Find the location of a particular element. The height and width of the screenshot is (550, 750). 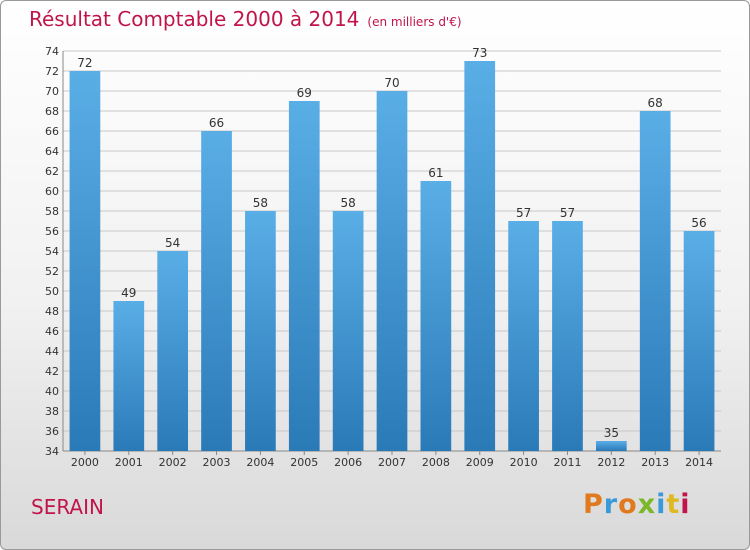

logo-letter: r is located at coordinates (611, 504).